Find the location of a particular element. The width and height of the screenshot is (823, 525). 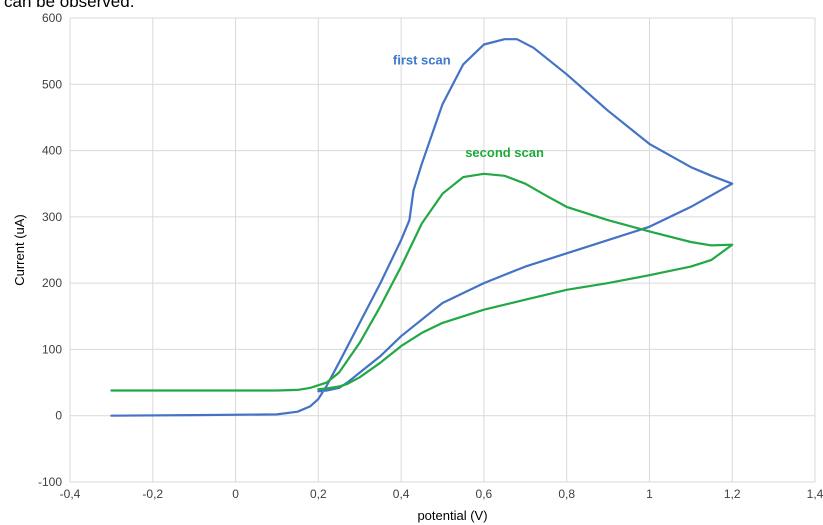

x-tick-label: -0,4 is located at coordinates (70, 494).